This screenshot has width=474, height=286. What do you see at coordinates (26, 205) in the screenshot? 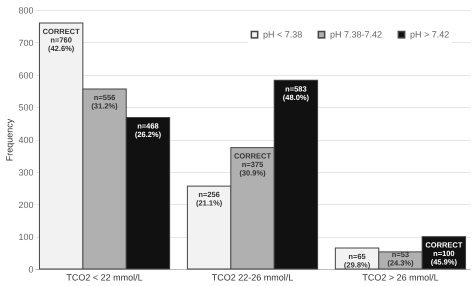
I see `y-tick-label: 200` at bounding box center [26, 205].